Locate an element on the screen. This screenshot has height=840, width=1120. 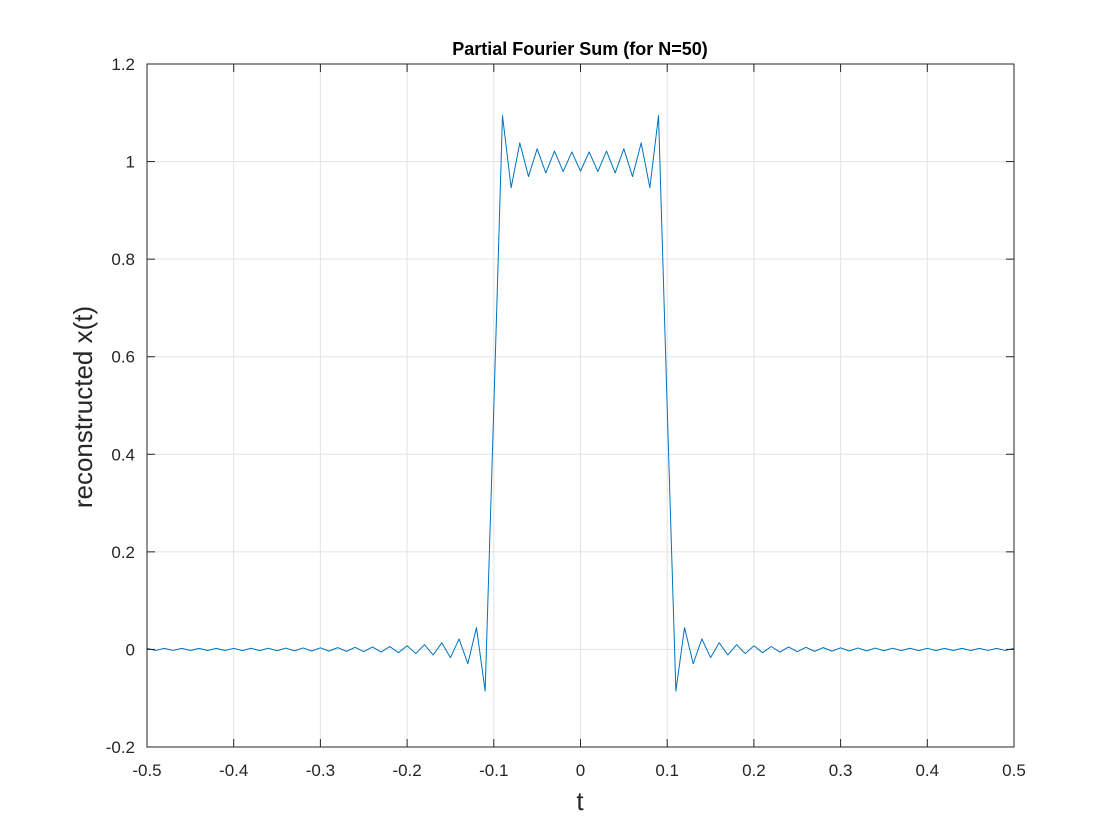
x-axis-label: t is located at coordinates (580, 801).